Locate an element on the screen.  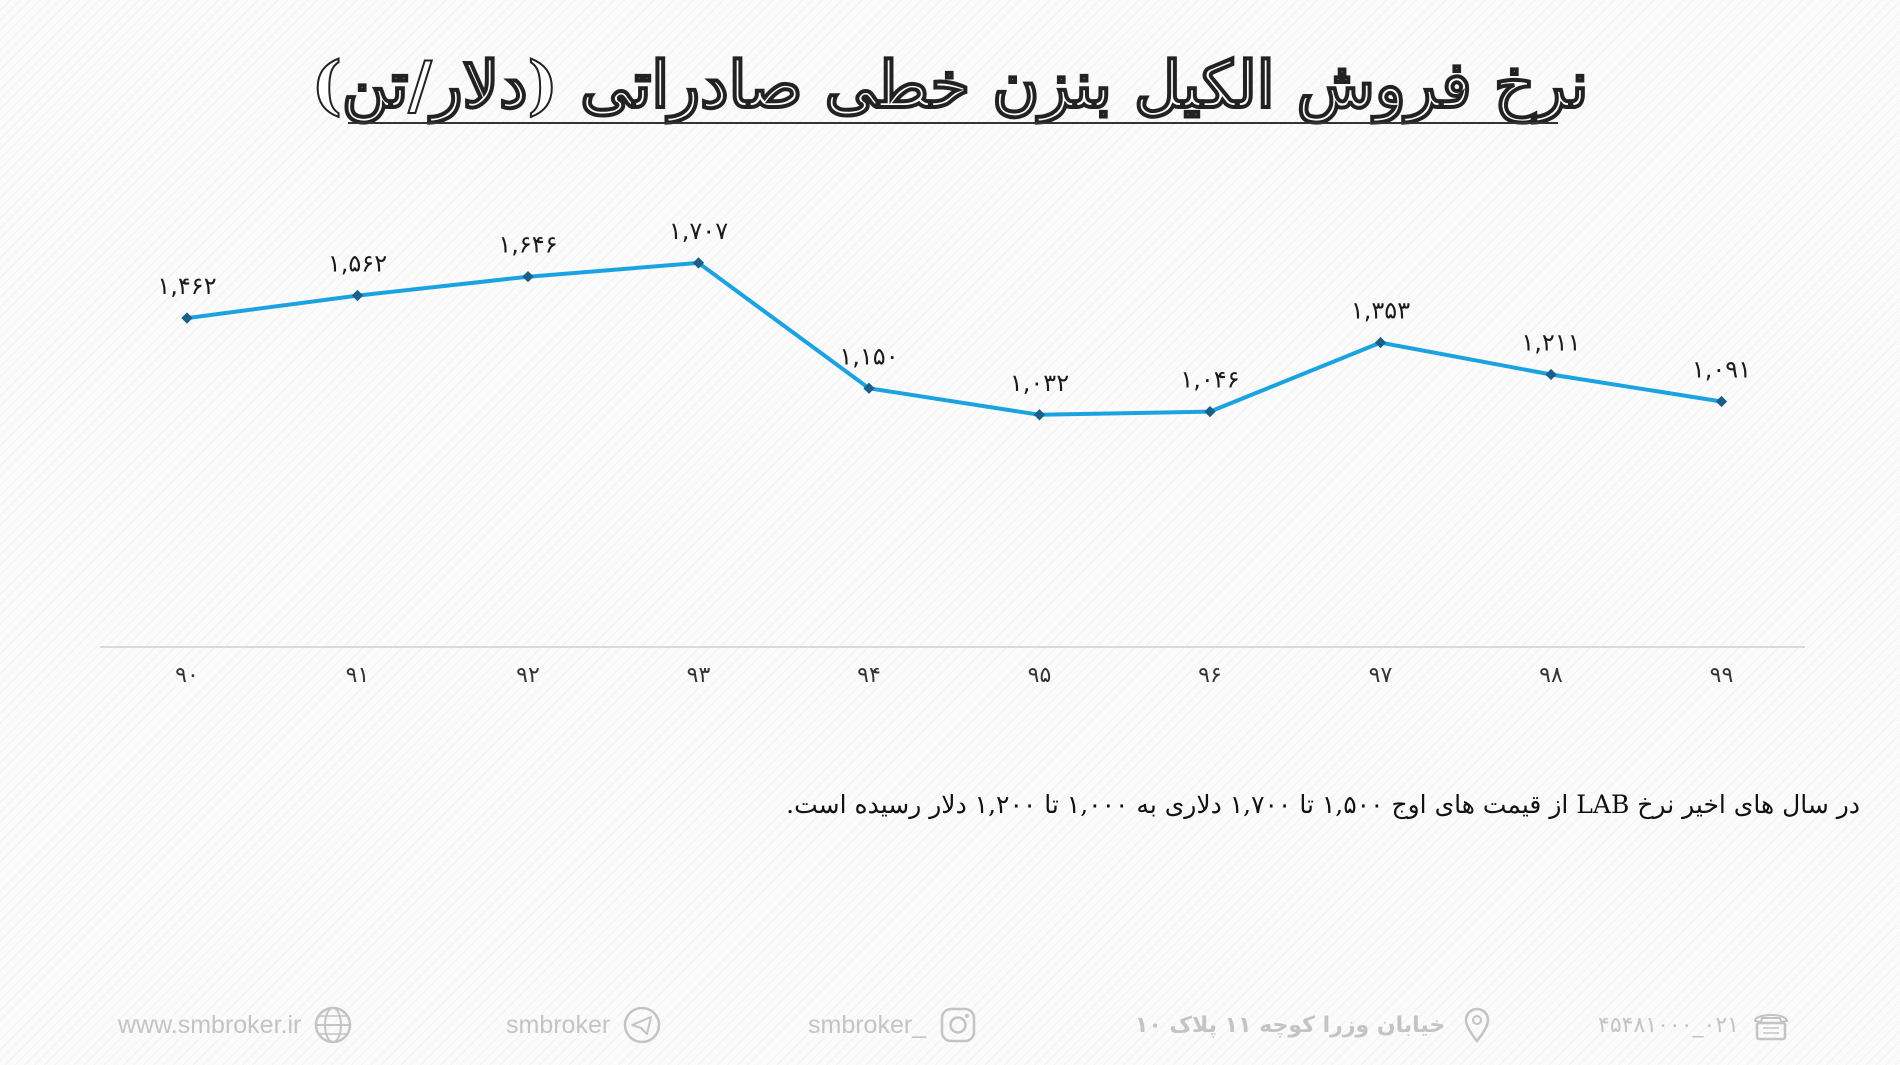
data-label: ۱,۰۴۶ is located at coordinates (1209, 380).